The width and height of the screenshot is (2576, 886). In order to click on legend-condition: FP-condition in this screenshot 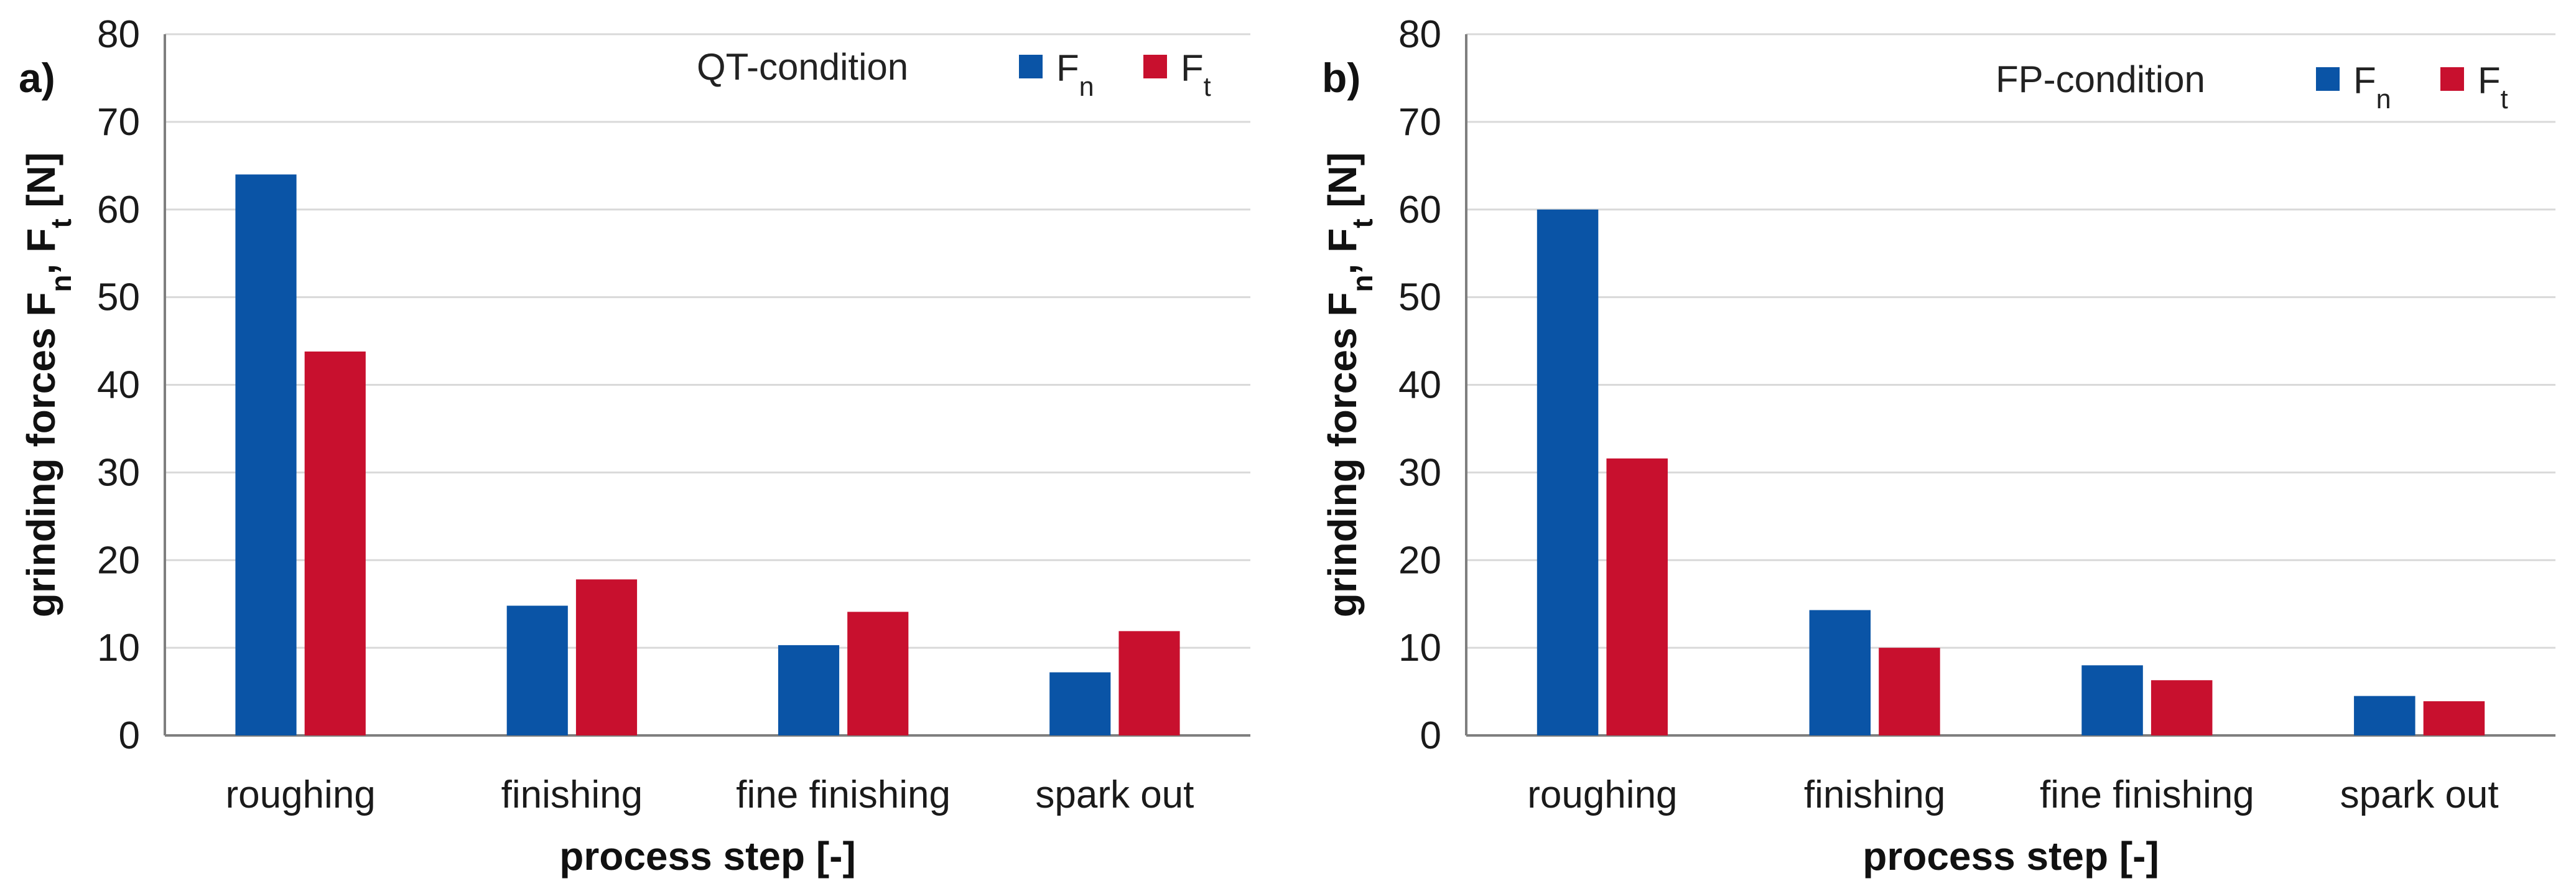, I will do `click(2100, 79)`.